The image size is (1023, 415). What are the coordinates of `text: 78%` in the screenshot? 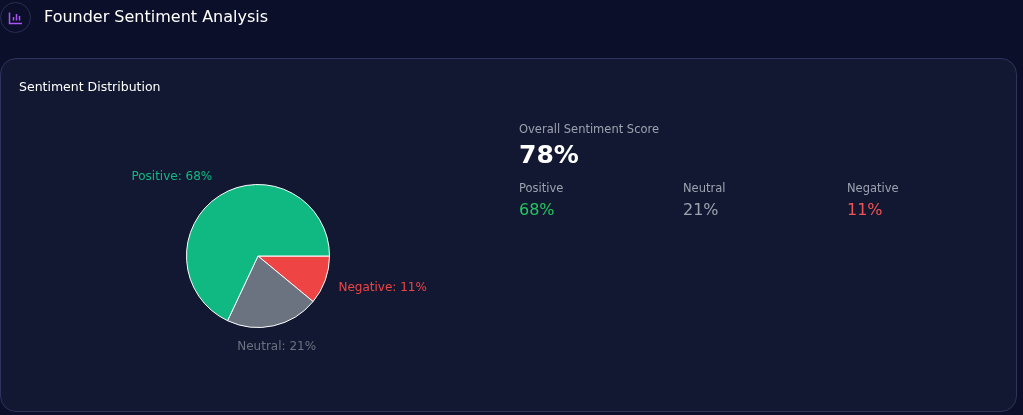 It's located at (549, 154).